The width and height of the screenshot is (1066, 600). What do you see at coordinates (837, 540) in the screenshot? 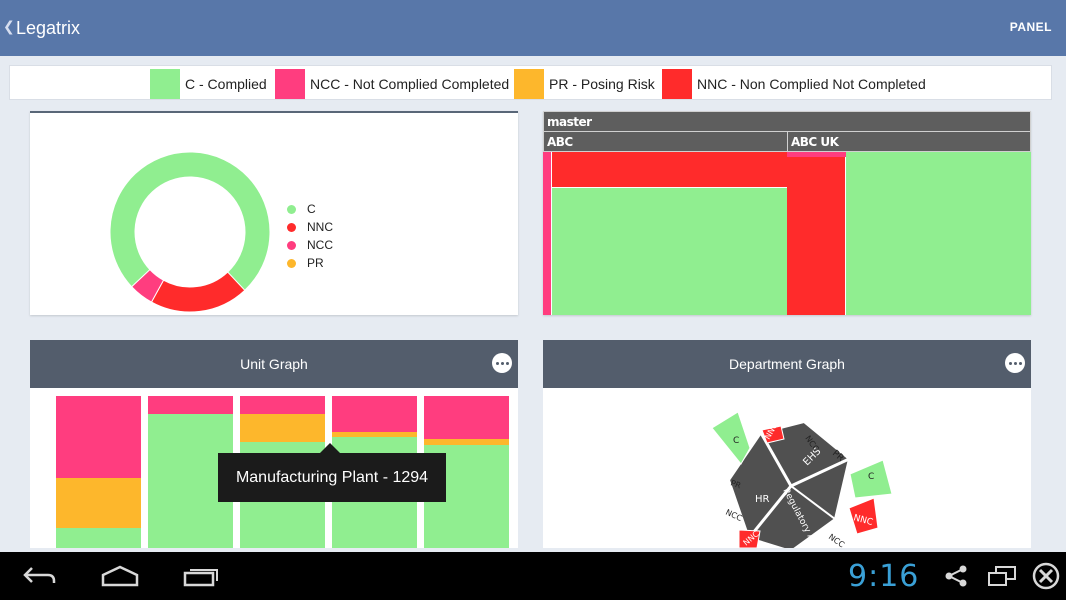
I see `sunburst-outer-label: NCC` at bounding box center [837, 540].